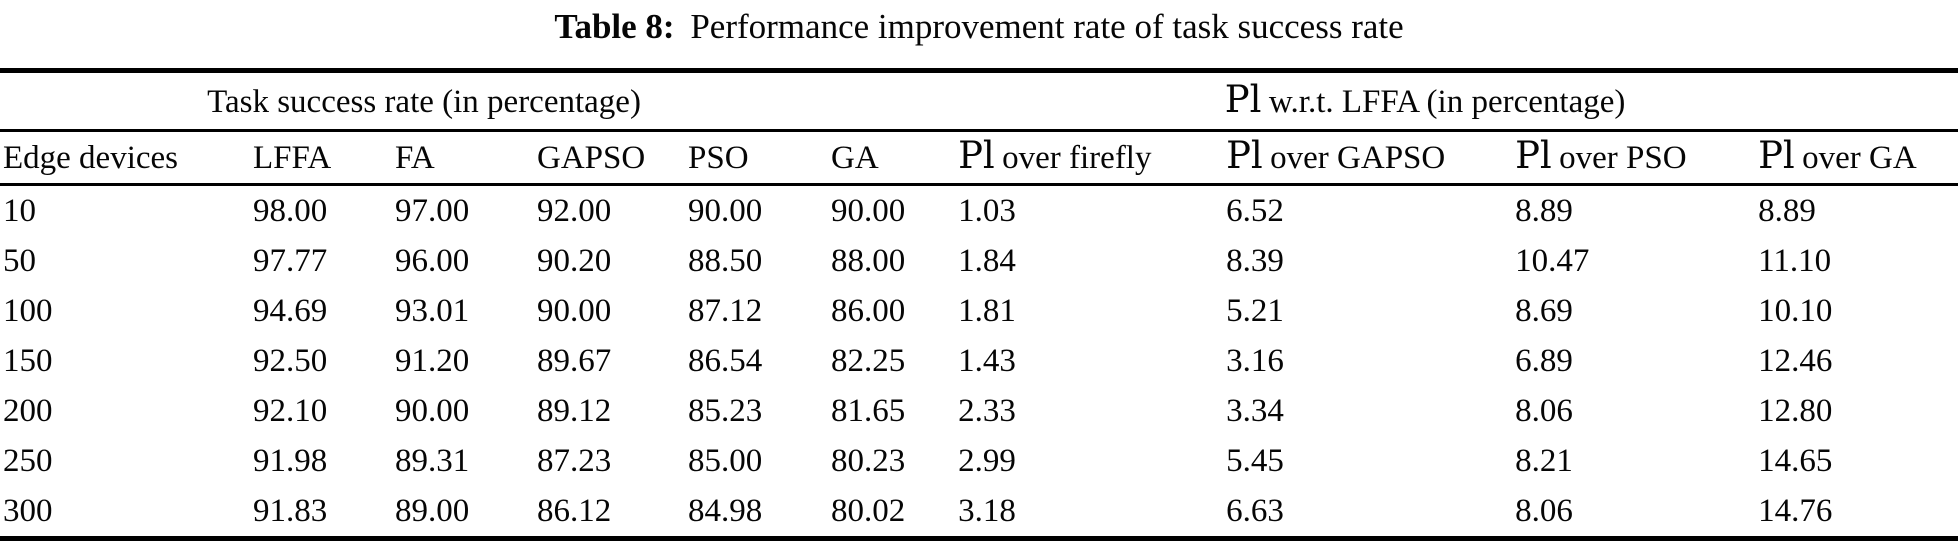 This screenshot has width=1958, height=546. What do you see at coordinates (1795, 510) in the screenshot?
I see `cell-pl-over-ga: 14.76` at bounding box center [1795, 510].